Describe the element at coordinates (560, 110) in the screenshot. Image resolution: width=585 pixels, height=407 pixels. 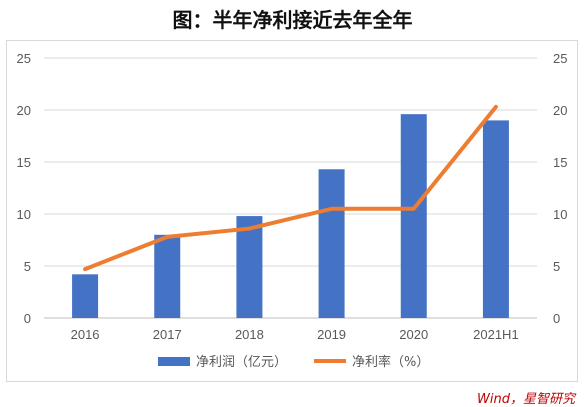
I see `y2-tick-label: 20` at that location.